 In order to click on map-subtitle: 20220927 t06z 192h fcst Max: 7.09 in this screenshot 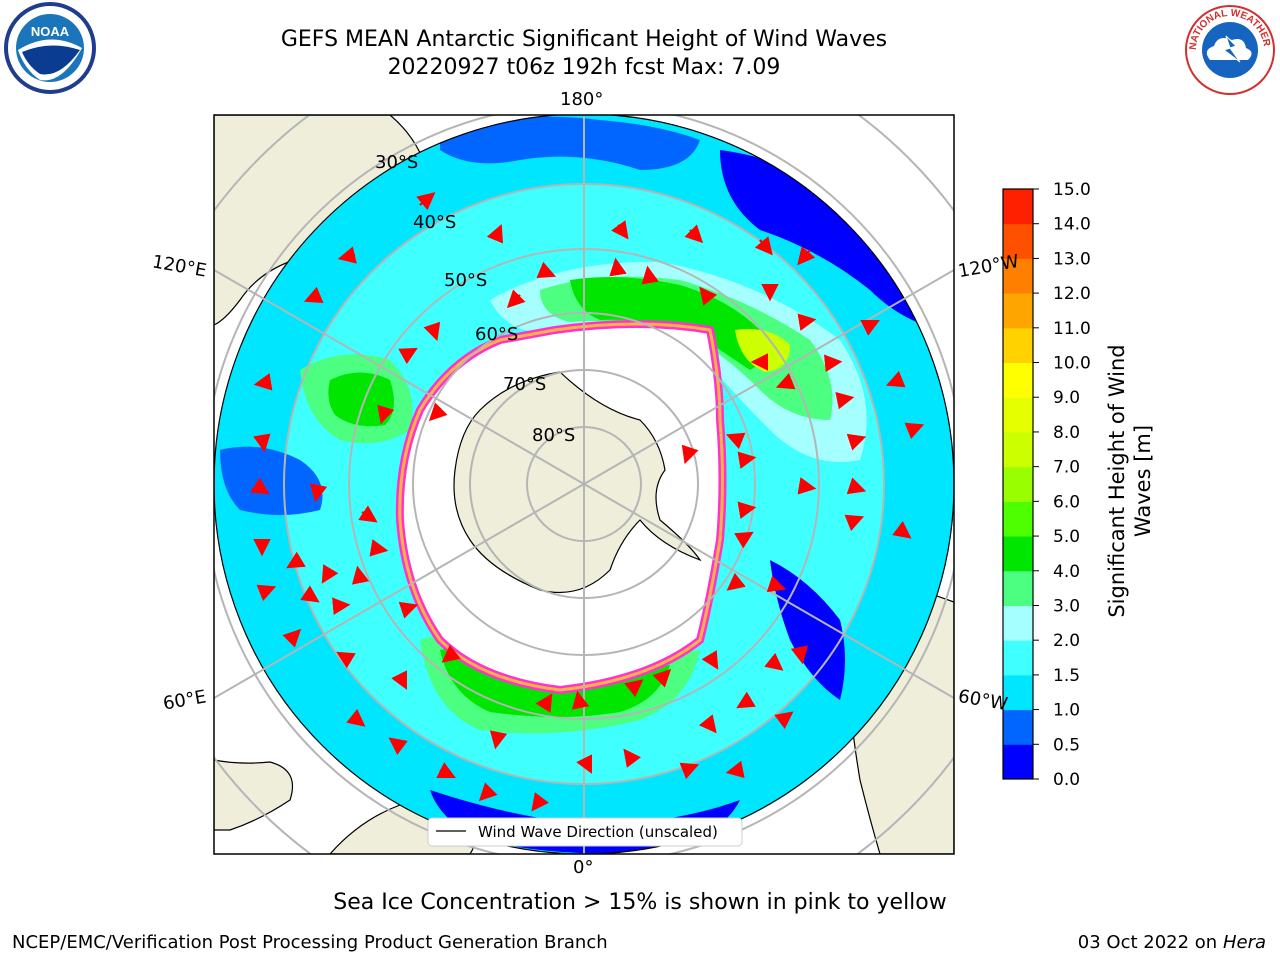, I will do `click(584, 67)`.